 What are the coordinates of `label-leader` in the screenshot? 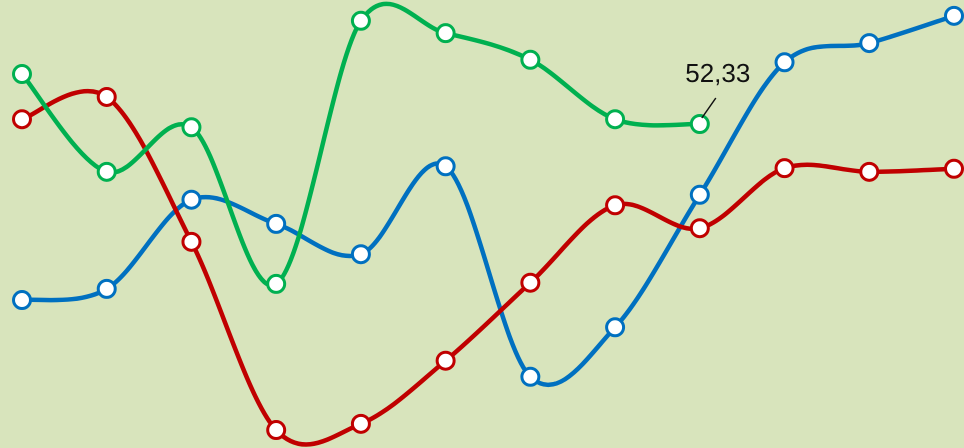 It's located at (709, 108).